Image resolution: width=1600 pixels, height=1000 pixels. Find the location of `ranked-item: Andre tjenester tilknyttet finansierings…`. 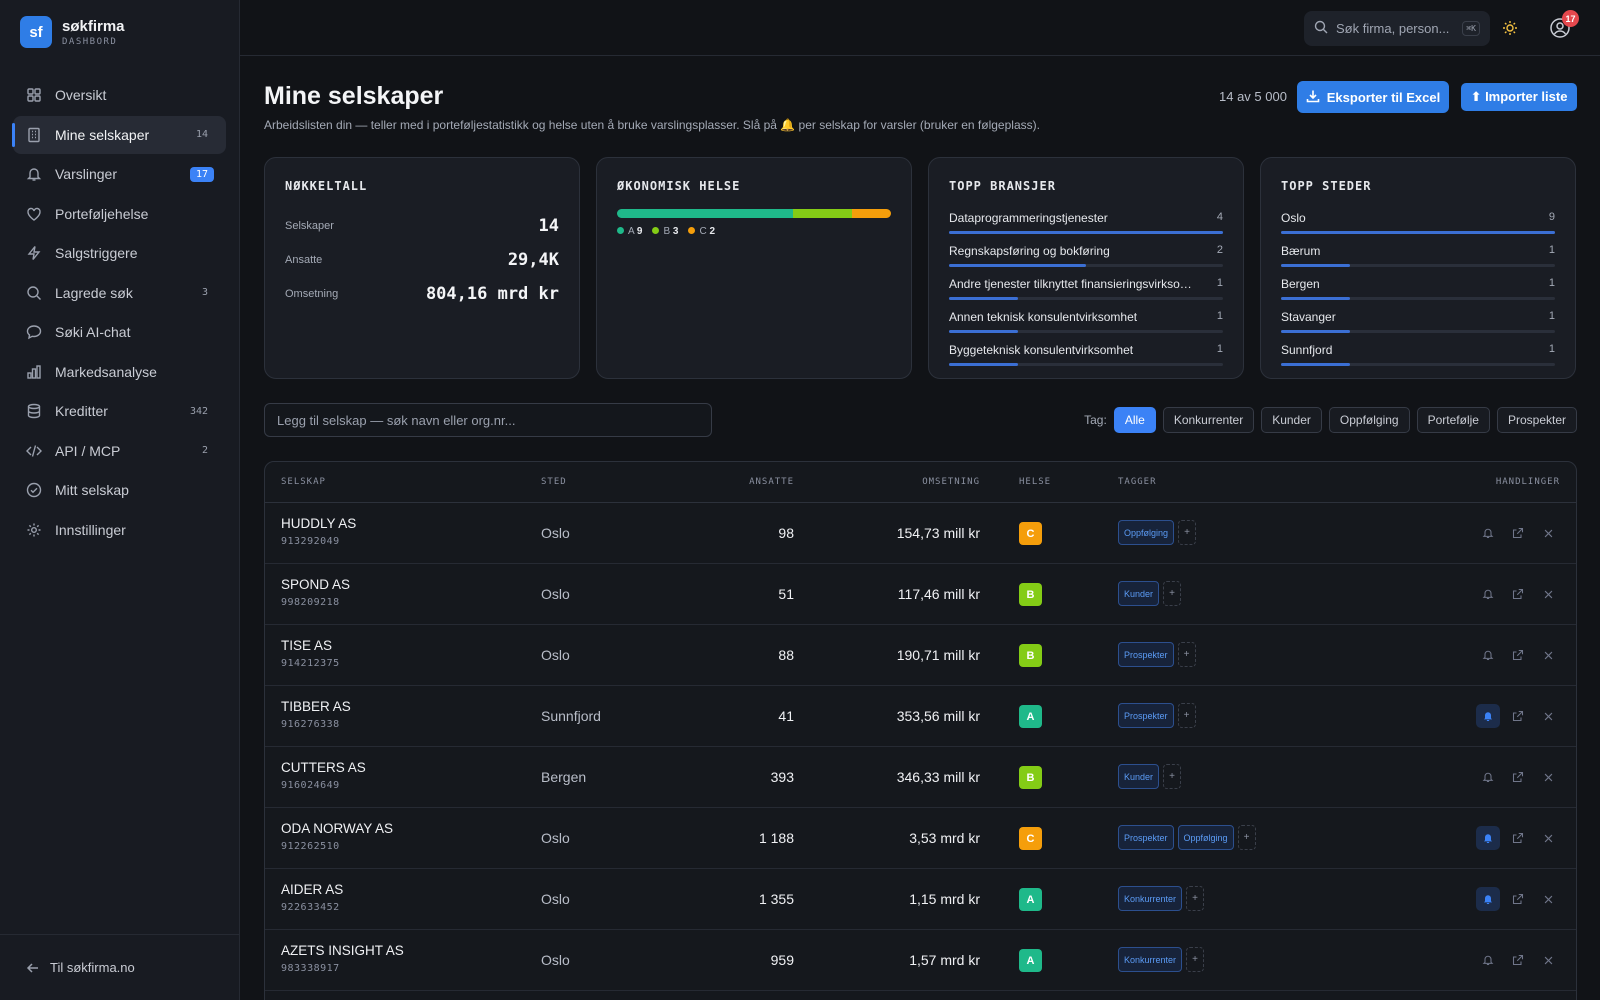

ranked-item: Andre tjenester tilknyttet finansierings… is located at coordinates (1086, 288).